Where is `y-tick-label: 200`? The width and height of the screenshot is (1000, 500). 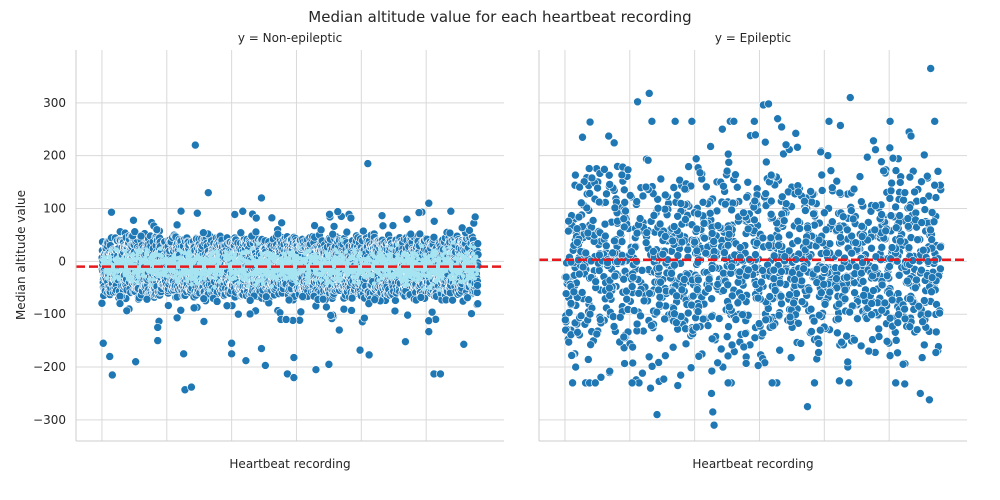 y-tick-label: 200 is located at coordinates (54, 156).